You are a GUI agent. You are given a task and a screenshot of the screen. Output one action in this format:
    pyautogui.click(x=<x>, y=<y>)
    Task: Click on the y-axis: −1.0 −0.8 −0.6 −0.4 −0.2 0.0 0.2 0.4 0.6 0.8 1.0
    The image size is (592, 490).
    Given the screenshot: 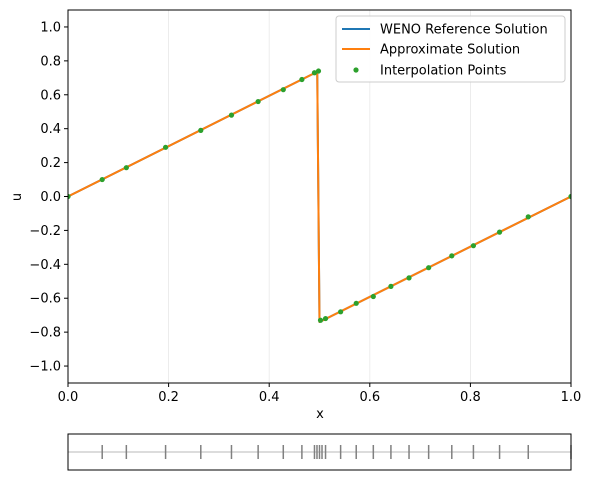 What is the action you would take?
    pyautogui.click(x=48, y=197)
    